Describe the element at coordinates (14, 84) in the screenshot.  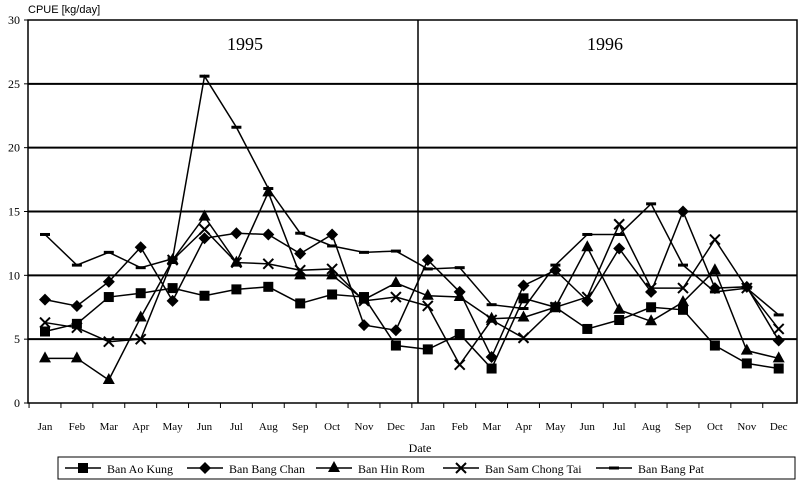
I see `y-tick-label: 25` at that location.